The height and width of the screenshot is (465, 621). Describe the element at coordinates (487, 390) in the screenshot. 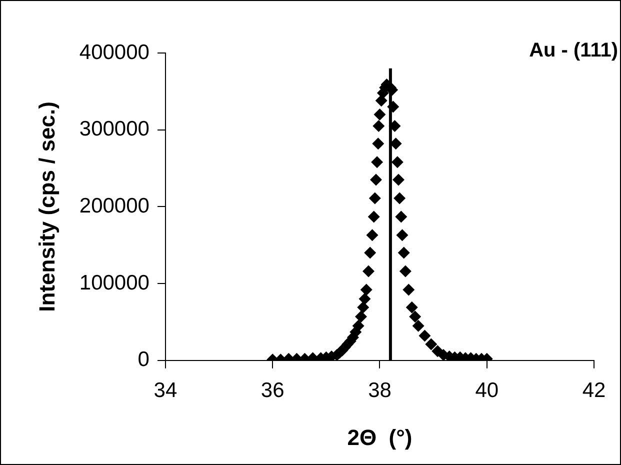

I see `x-tick-label: 40` at that location.